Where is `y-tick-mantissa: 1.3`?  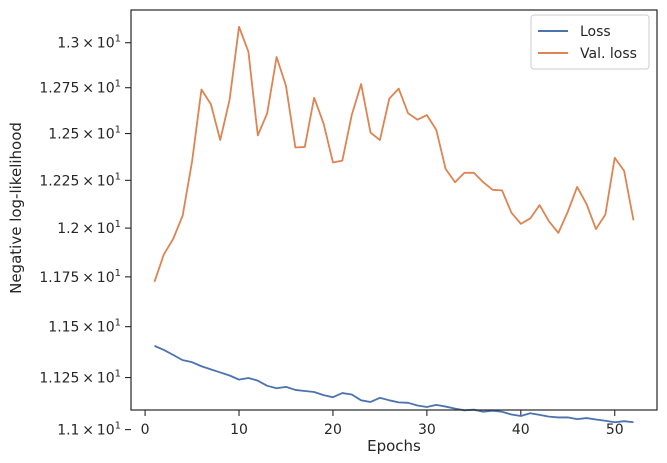
y-tick-mantissa: 1.3 is located at coordinates (68, 44).